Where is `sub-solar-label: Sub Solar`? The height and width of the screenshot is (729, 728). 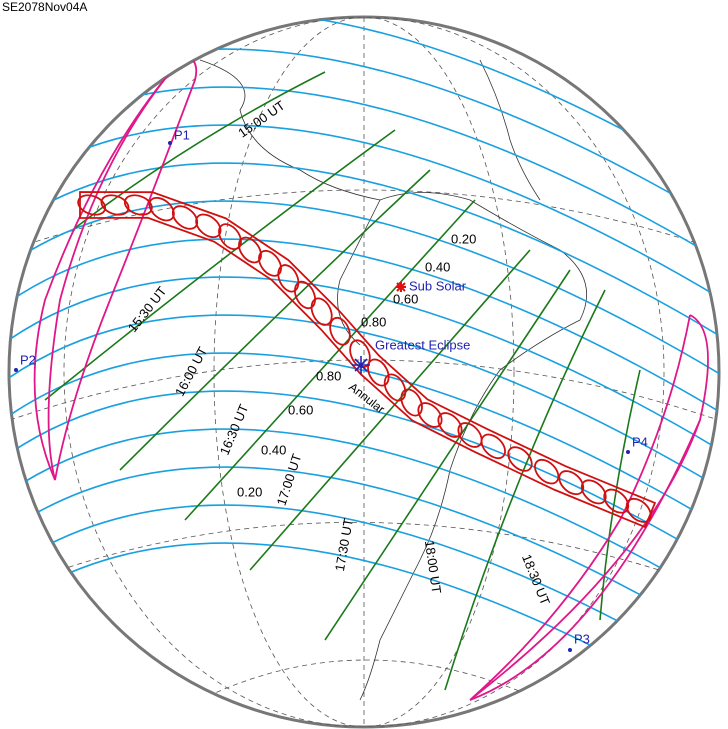
sub-solar-label: Sub Solar is located at coordinates (438, 285).